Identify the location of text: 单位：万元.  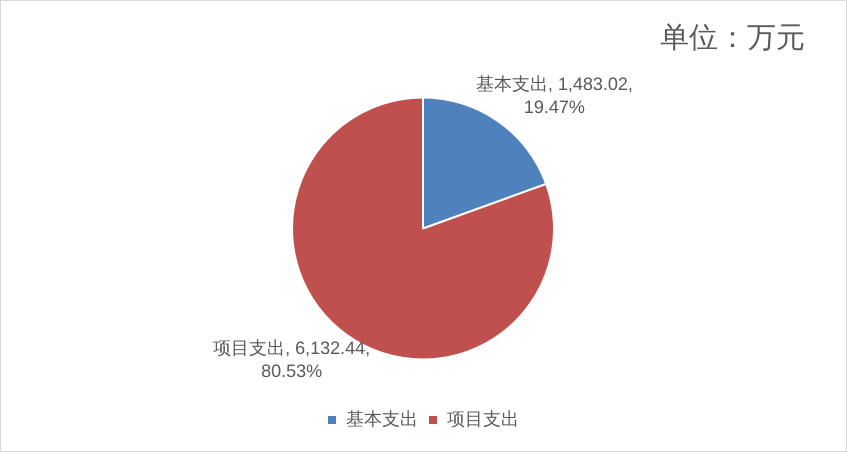
(732, 38).